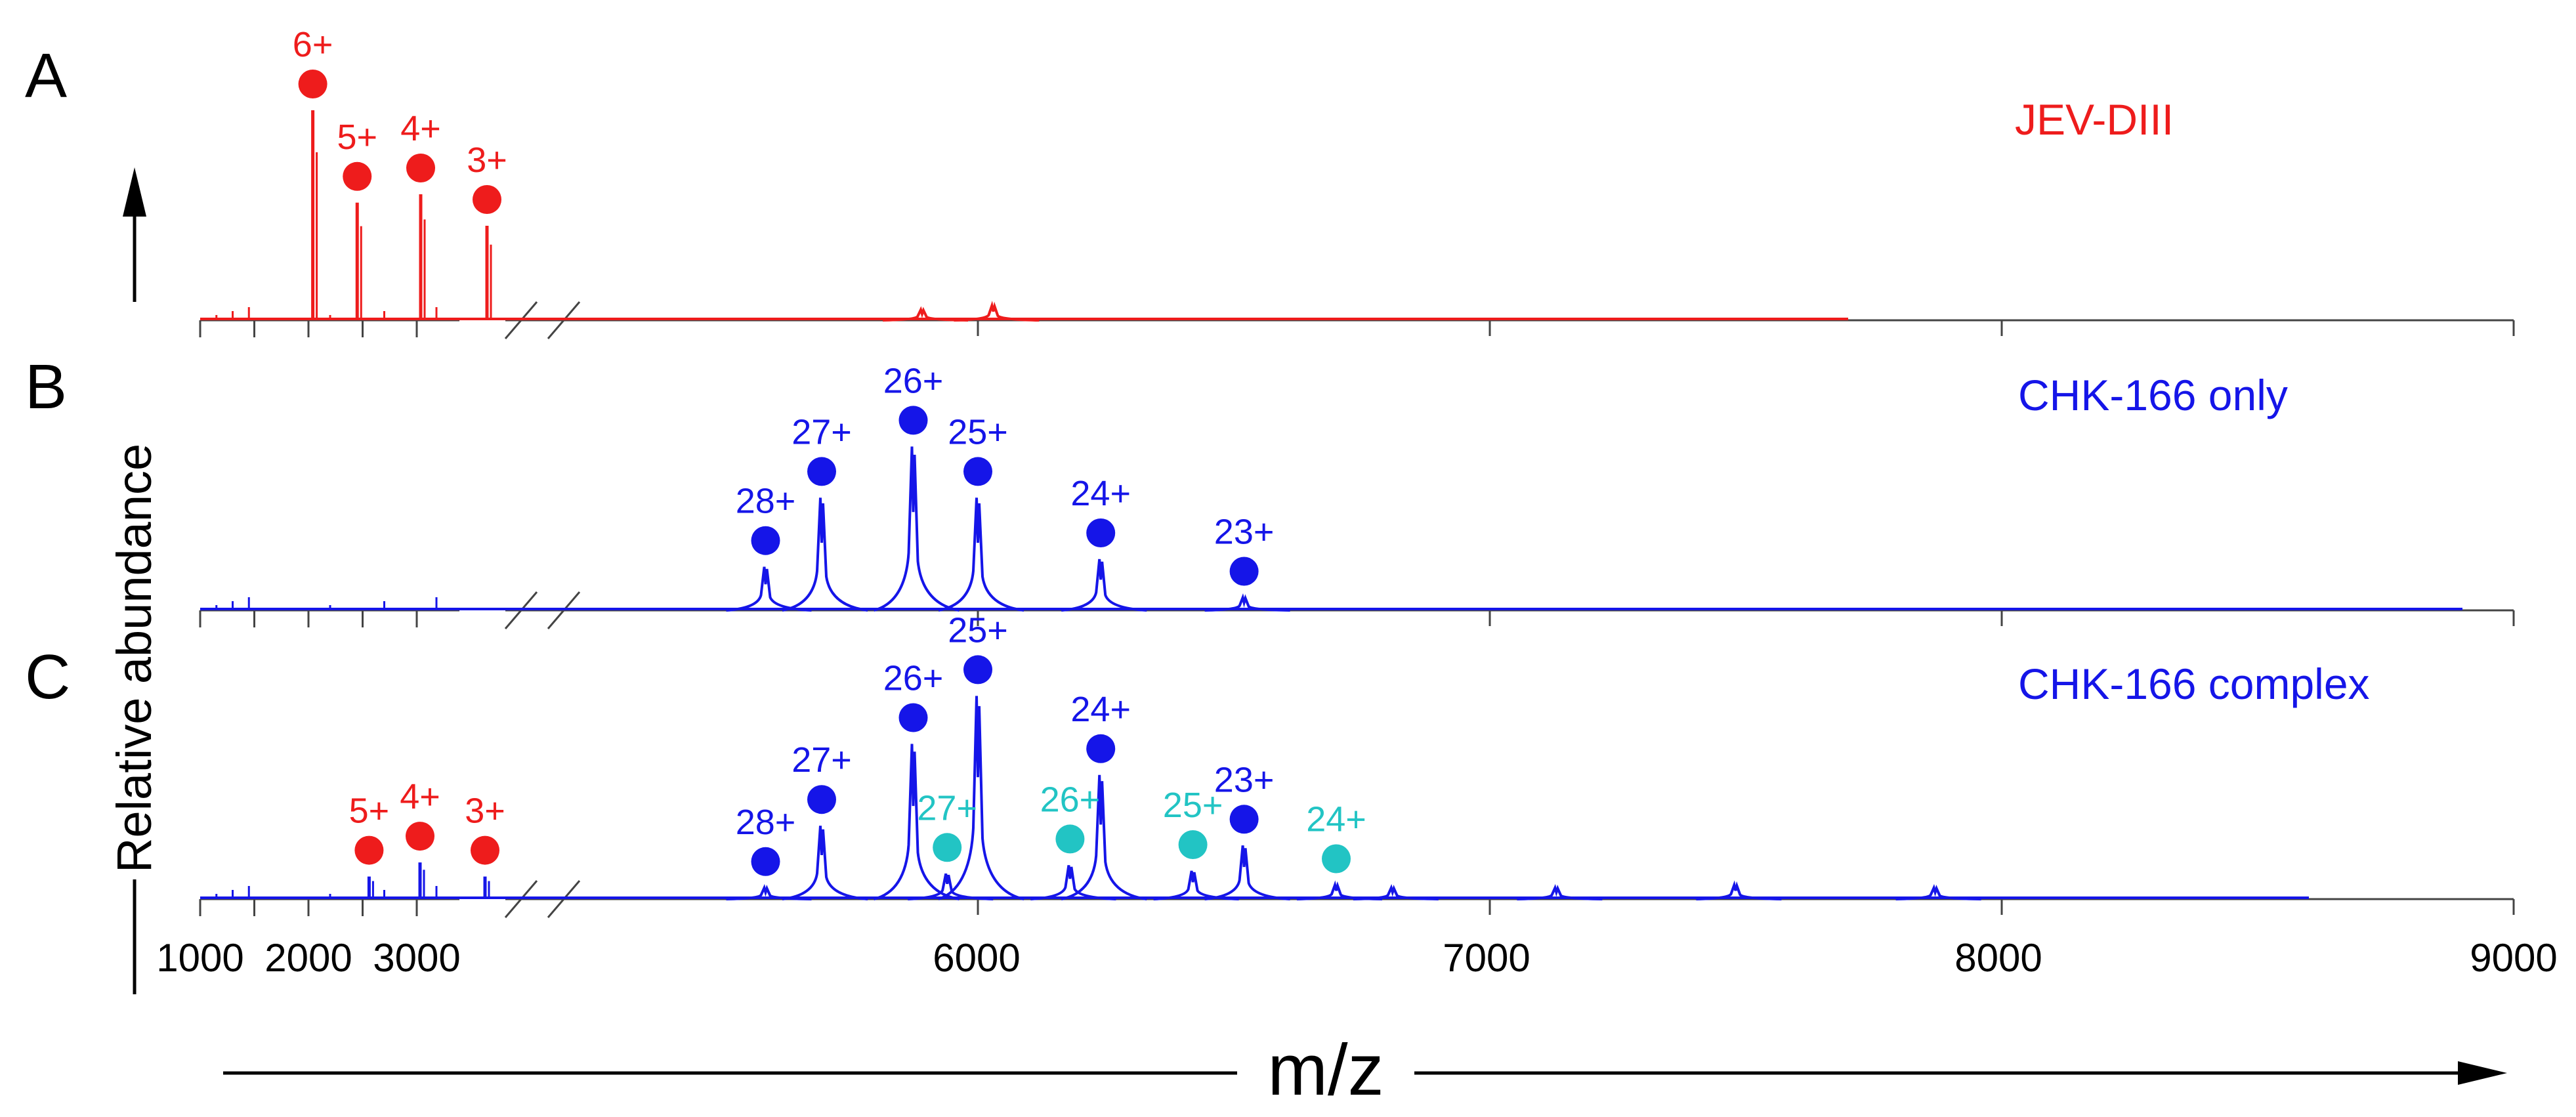 This screenshot has width=2576, height=1117. What do you see at coordinates (2194, 684) in the screenshot?
I see `panel-c-title: CHK-166 complex` at bounding box center [2194, 684].